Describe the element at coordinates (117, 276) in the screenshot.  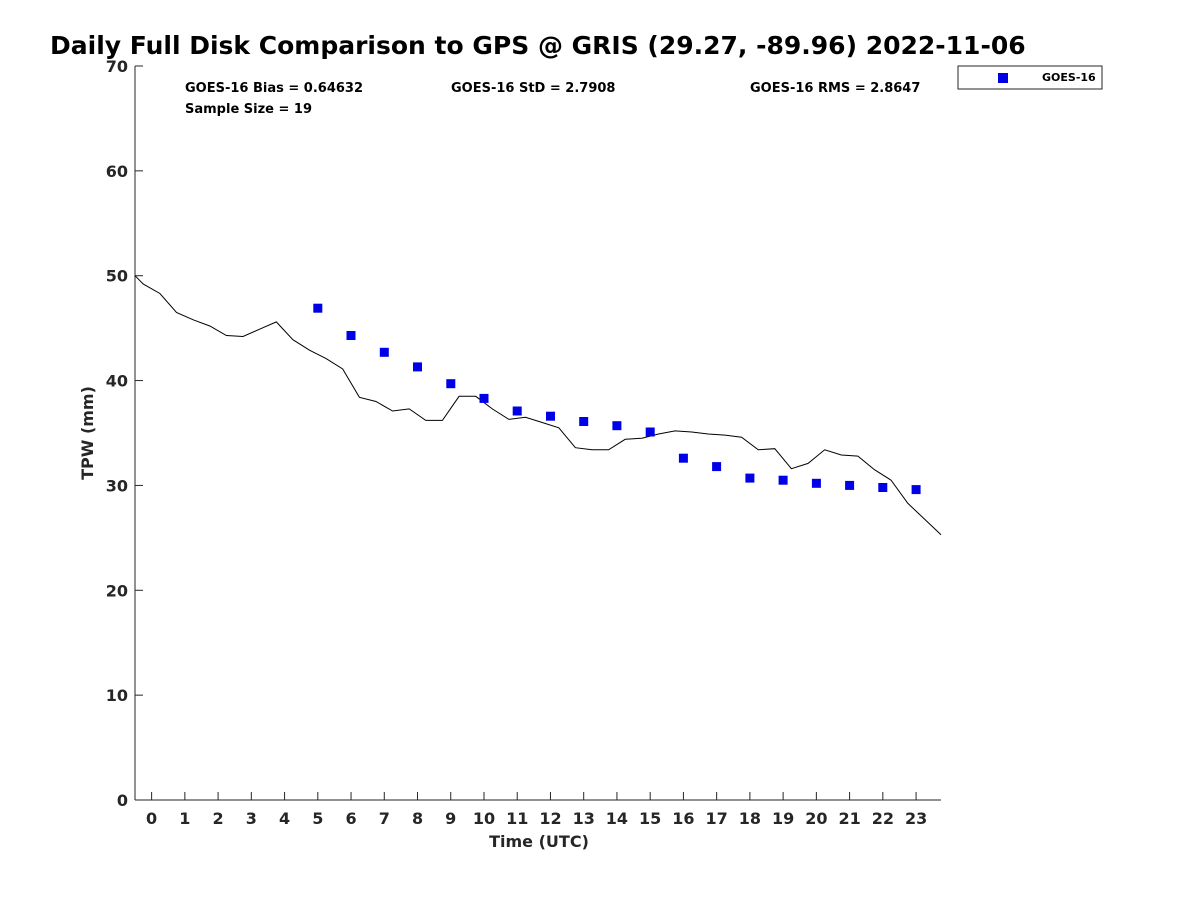
I see `y-tick-label: 50` at that location.